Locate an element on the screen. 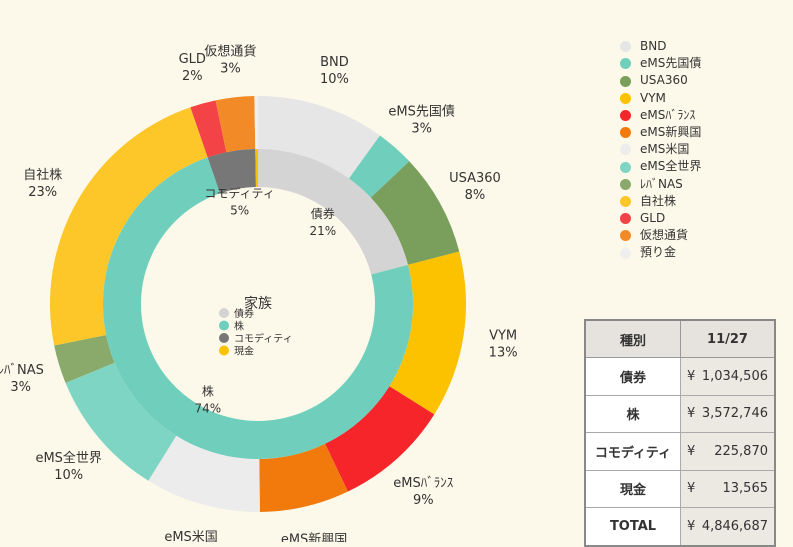  outer-pct-3: 13% is located at coordinates (503, 353).